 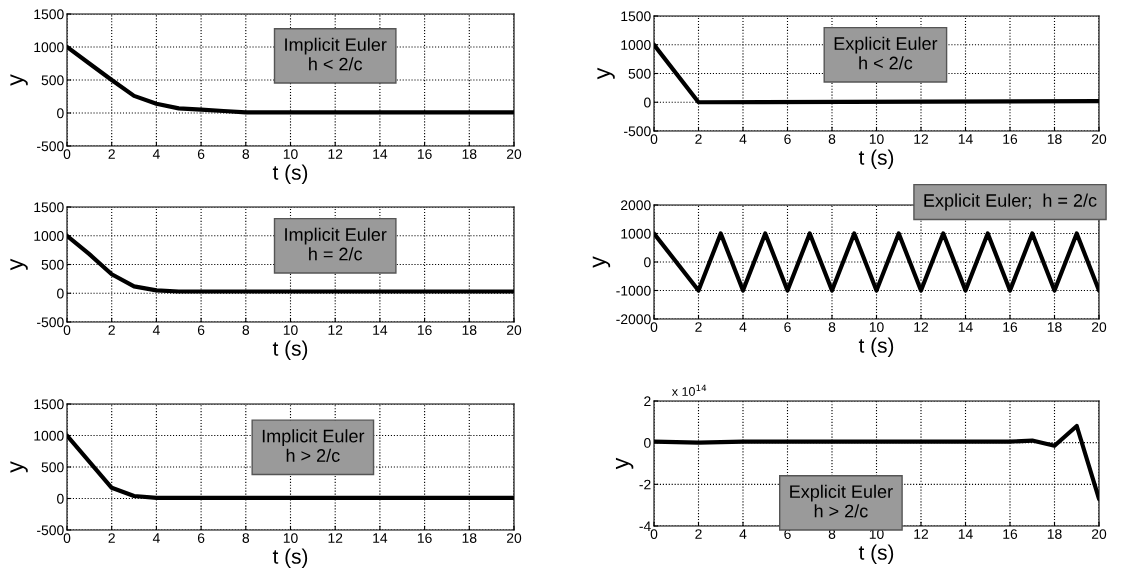 I want to click on y-tick-label: 2, so click(x=647, y=401).